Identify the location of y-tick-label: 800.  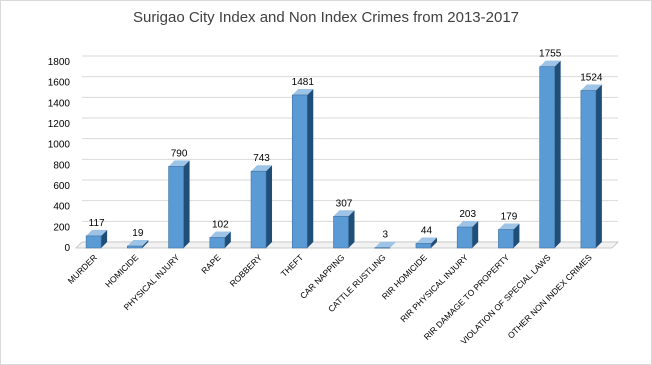
(61, 165).